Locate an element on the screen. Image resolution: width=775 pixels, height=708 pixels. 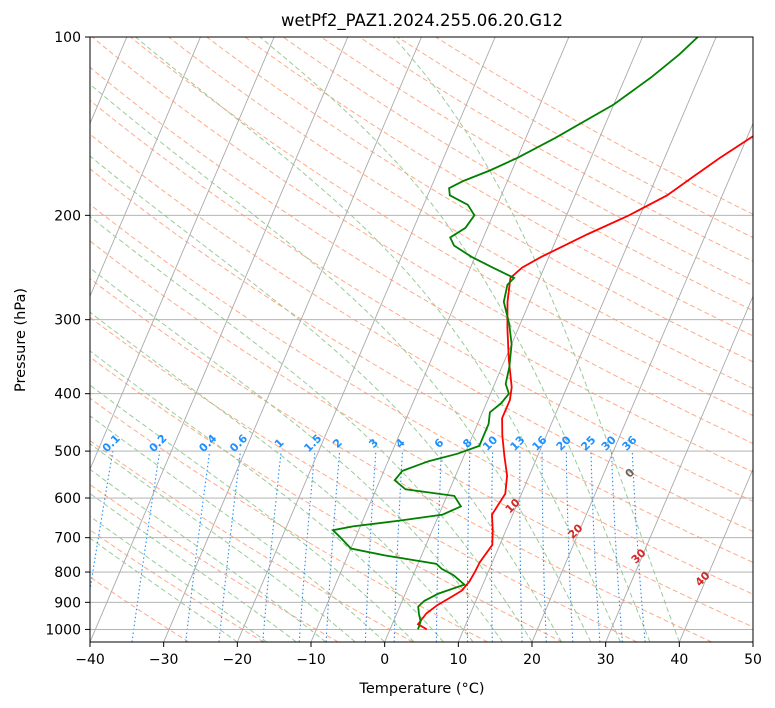
x-axis-label: Temperature (°C) is located at coordinates (421, 689).